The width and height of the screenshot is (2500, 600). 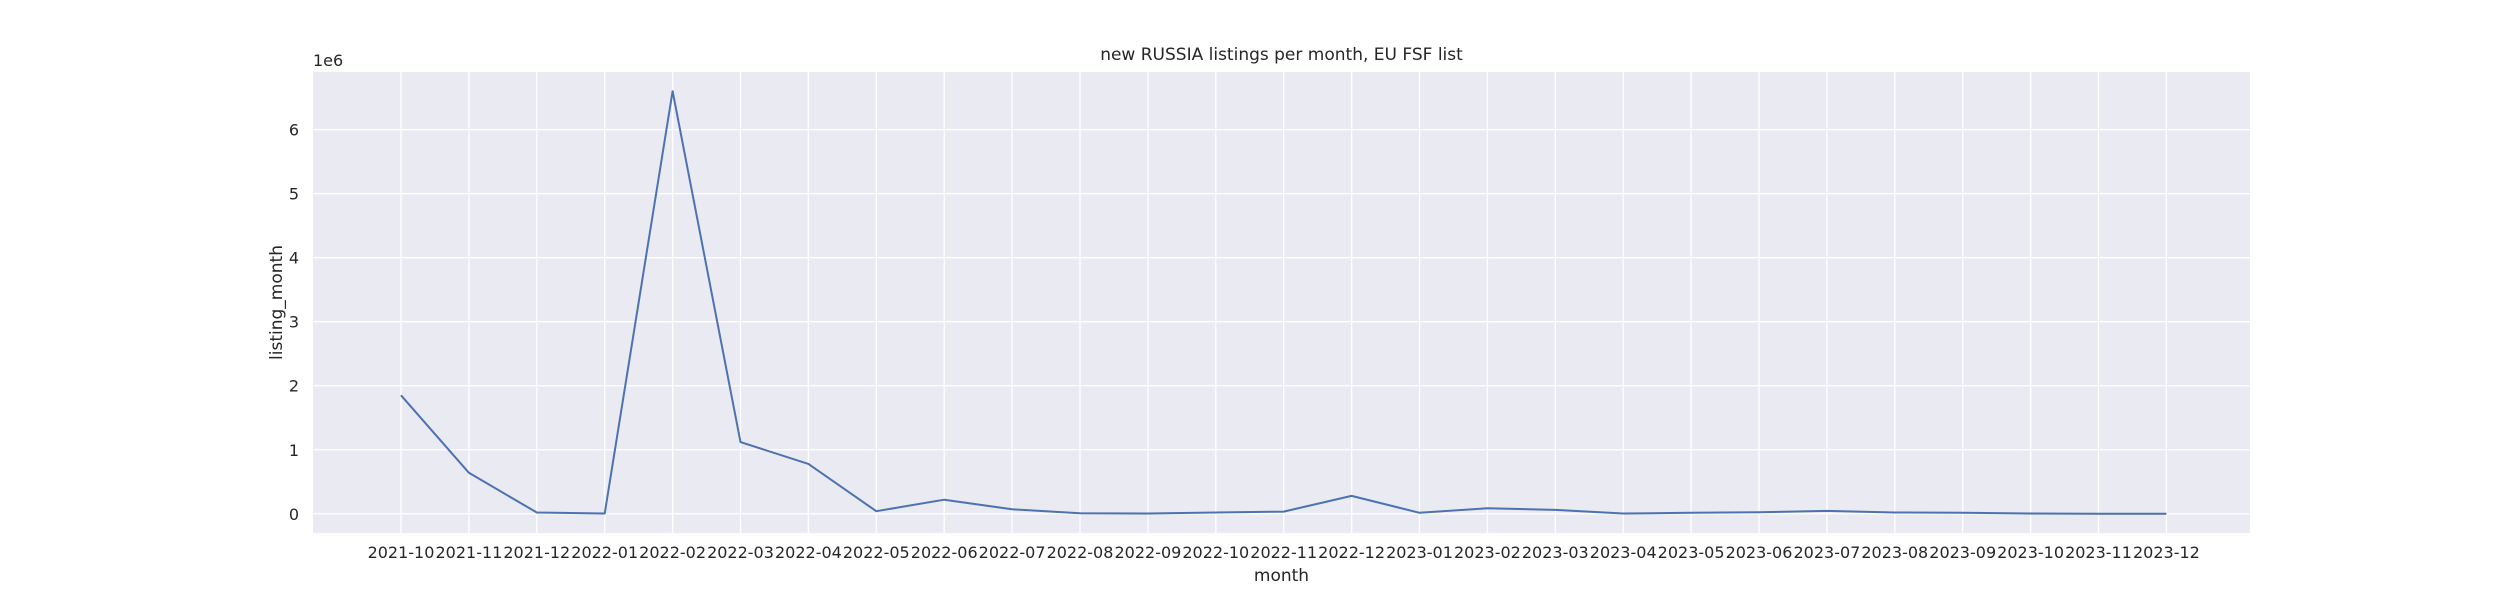 What do you see at coordinates (1012, 552) in the screenshot?
I see `x-tick-label: 2022-07` at bounding box center [1012, 552].